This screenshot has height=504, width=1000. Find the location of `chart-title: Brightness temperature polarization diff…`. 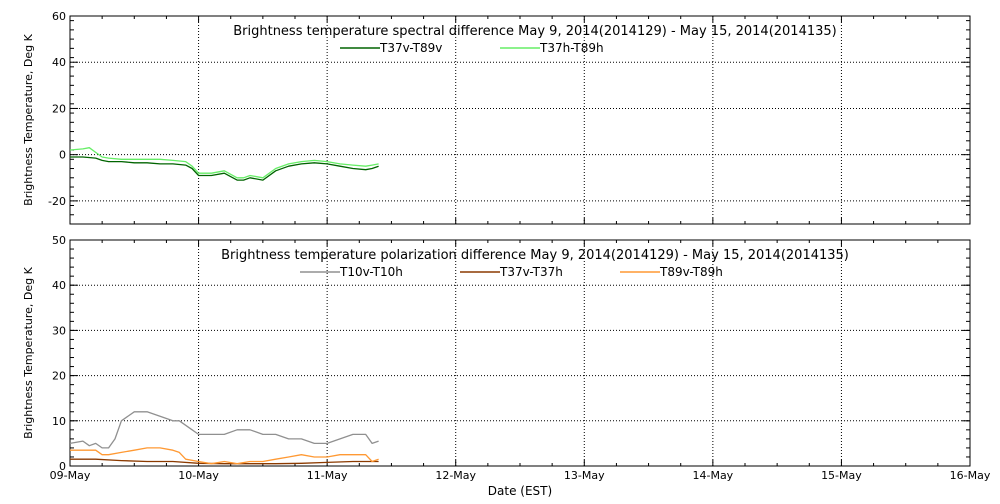

chart-title: Brightness temperature polarization diff… is located at coordinates (535, 255).